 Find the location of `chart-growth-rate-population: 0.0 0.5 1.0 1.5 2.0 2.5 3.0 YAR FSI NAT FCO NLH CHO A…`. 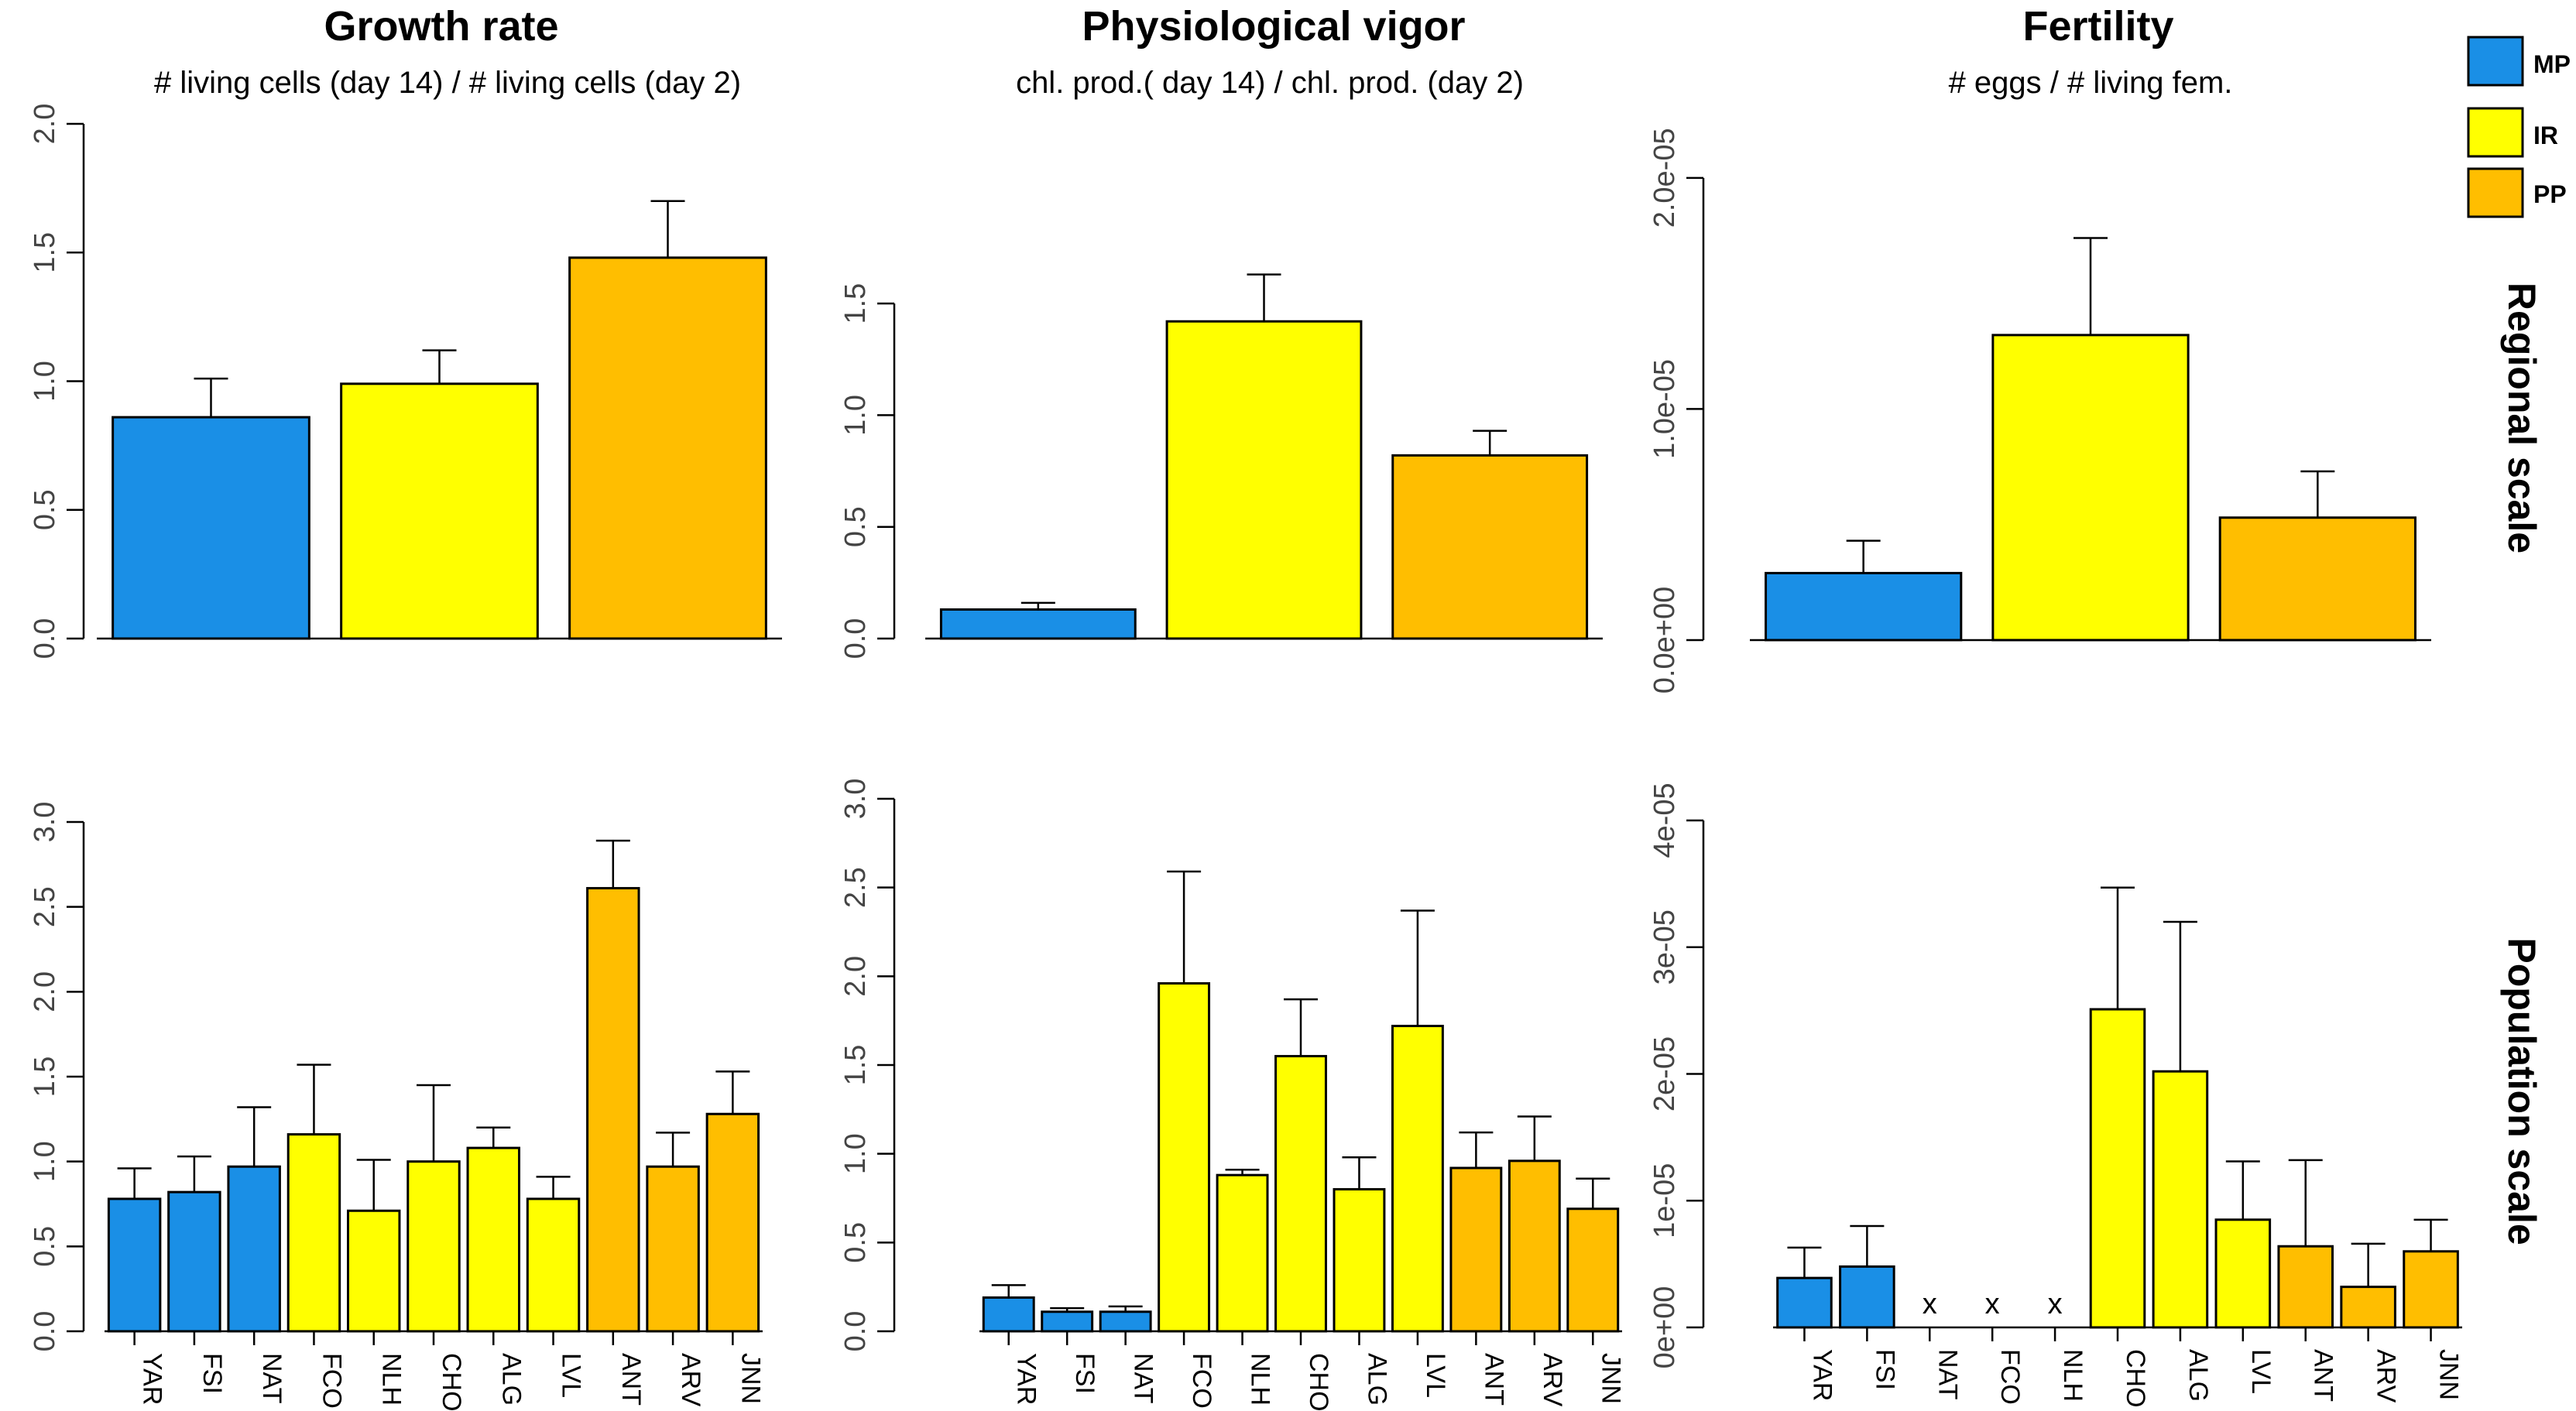

chart-growth-rate-population: 0.0 0.5 1.0 1.5 2.0 2.5 3.0 YAR FSI NAT FCO NLH CHO A… is located at coordinates (397, 1106).